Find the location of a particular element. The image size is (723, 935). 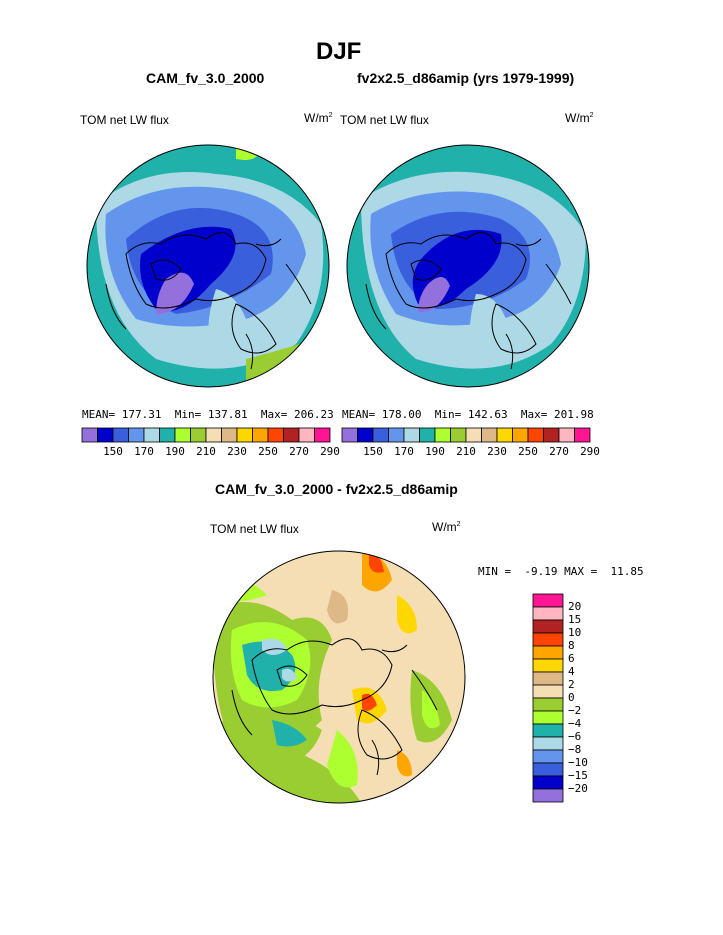

colorbar-right-tick-label: 210 is located at coordinates (466, 451).